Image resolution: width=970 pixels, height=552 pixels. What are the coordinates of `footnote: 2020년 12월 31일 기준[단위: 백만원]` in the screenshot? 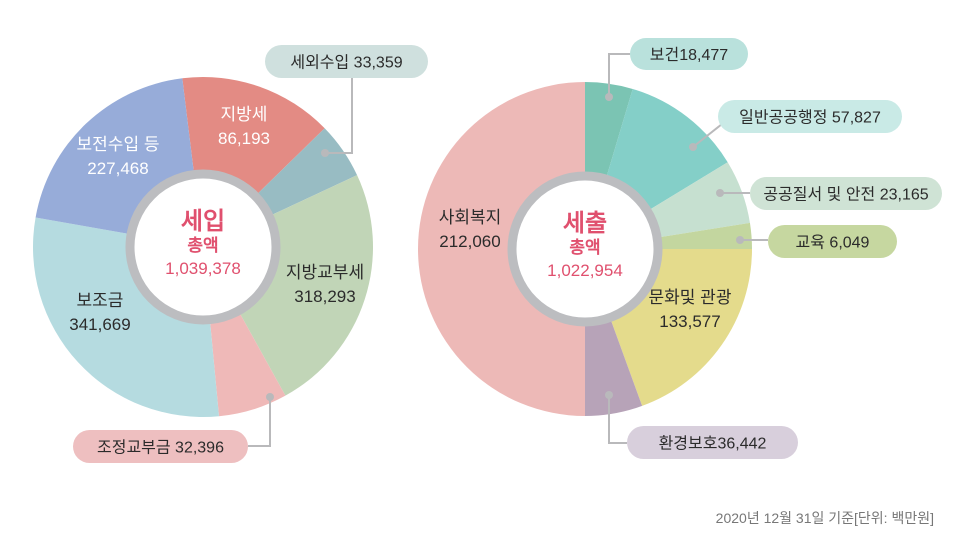 It's located at (825, 518).